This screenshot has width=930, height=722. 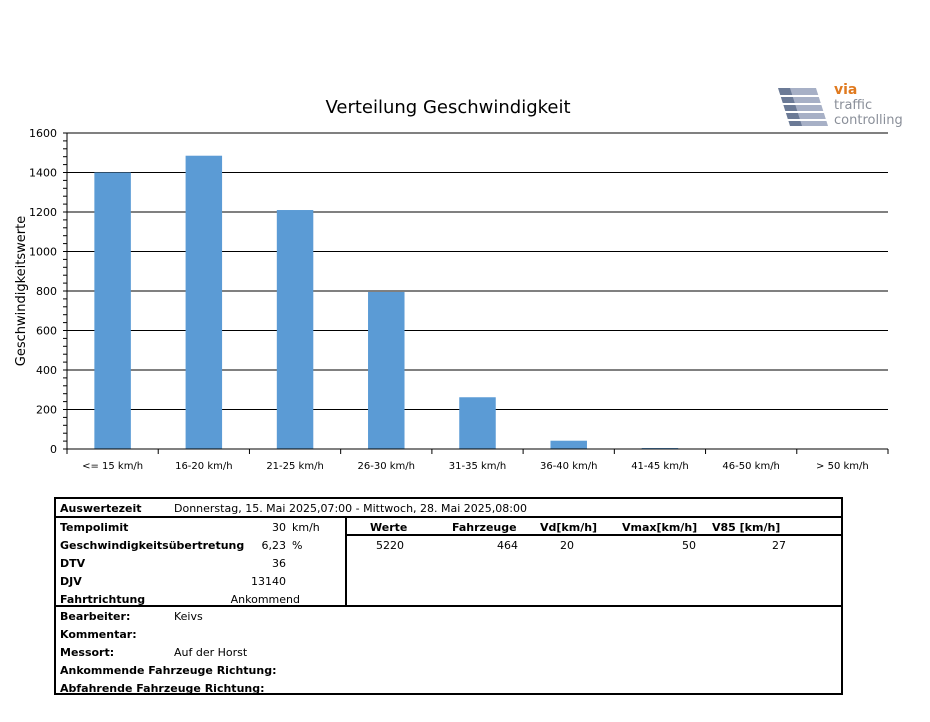 What do you see at coordinates (152, 545) in the screenshot?
I see `ueberschreitung-label: Geschwindigkeitsübertretung` at bounding box center [152, 545].